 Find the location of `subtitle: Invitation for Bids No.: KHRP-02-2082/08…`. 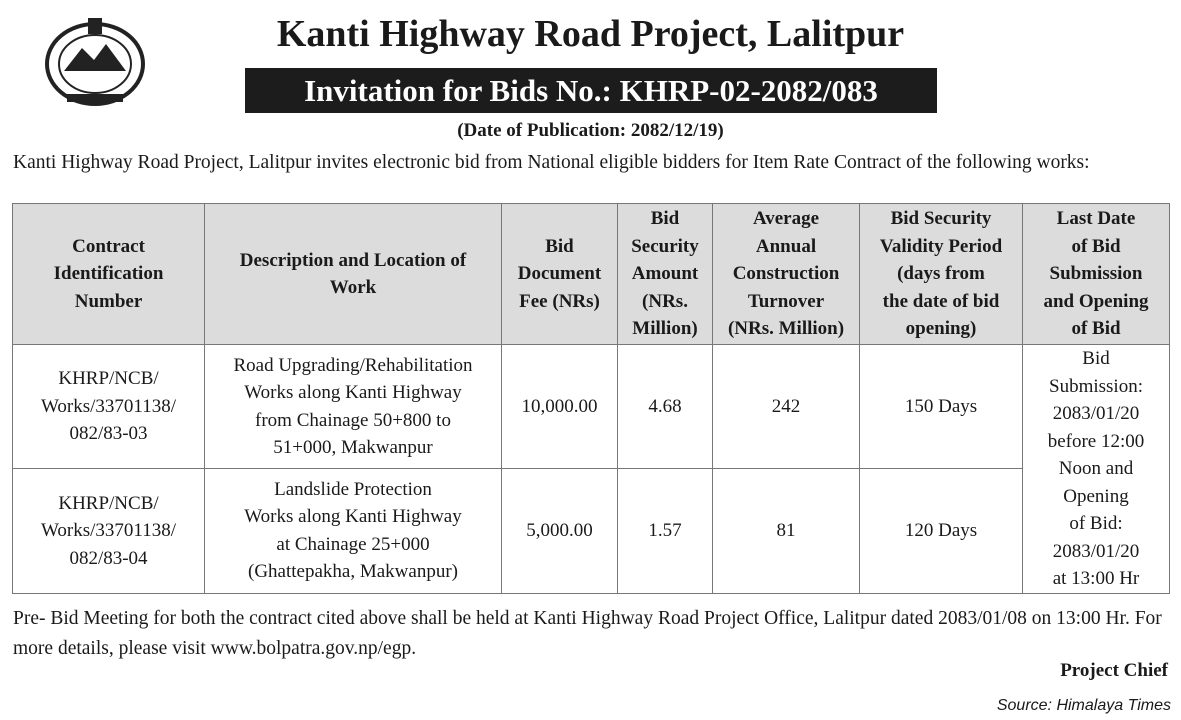

subtitle: Invitation for Bids No.: KHRP-02-2082/08… is located at coordinates (591, 90).